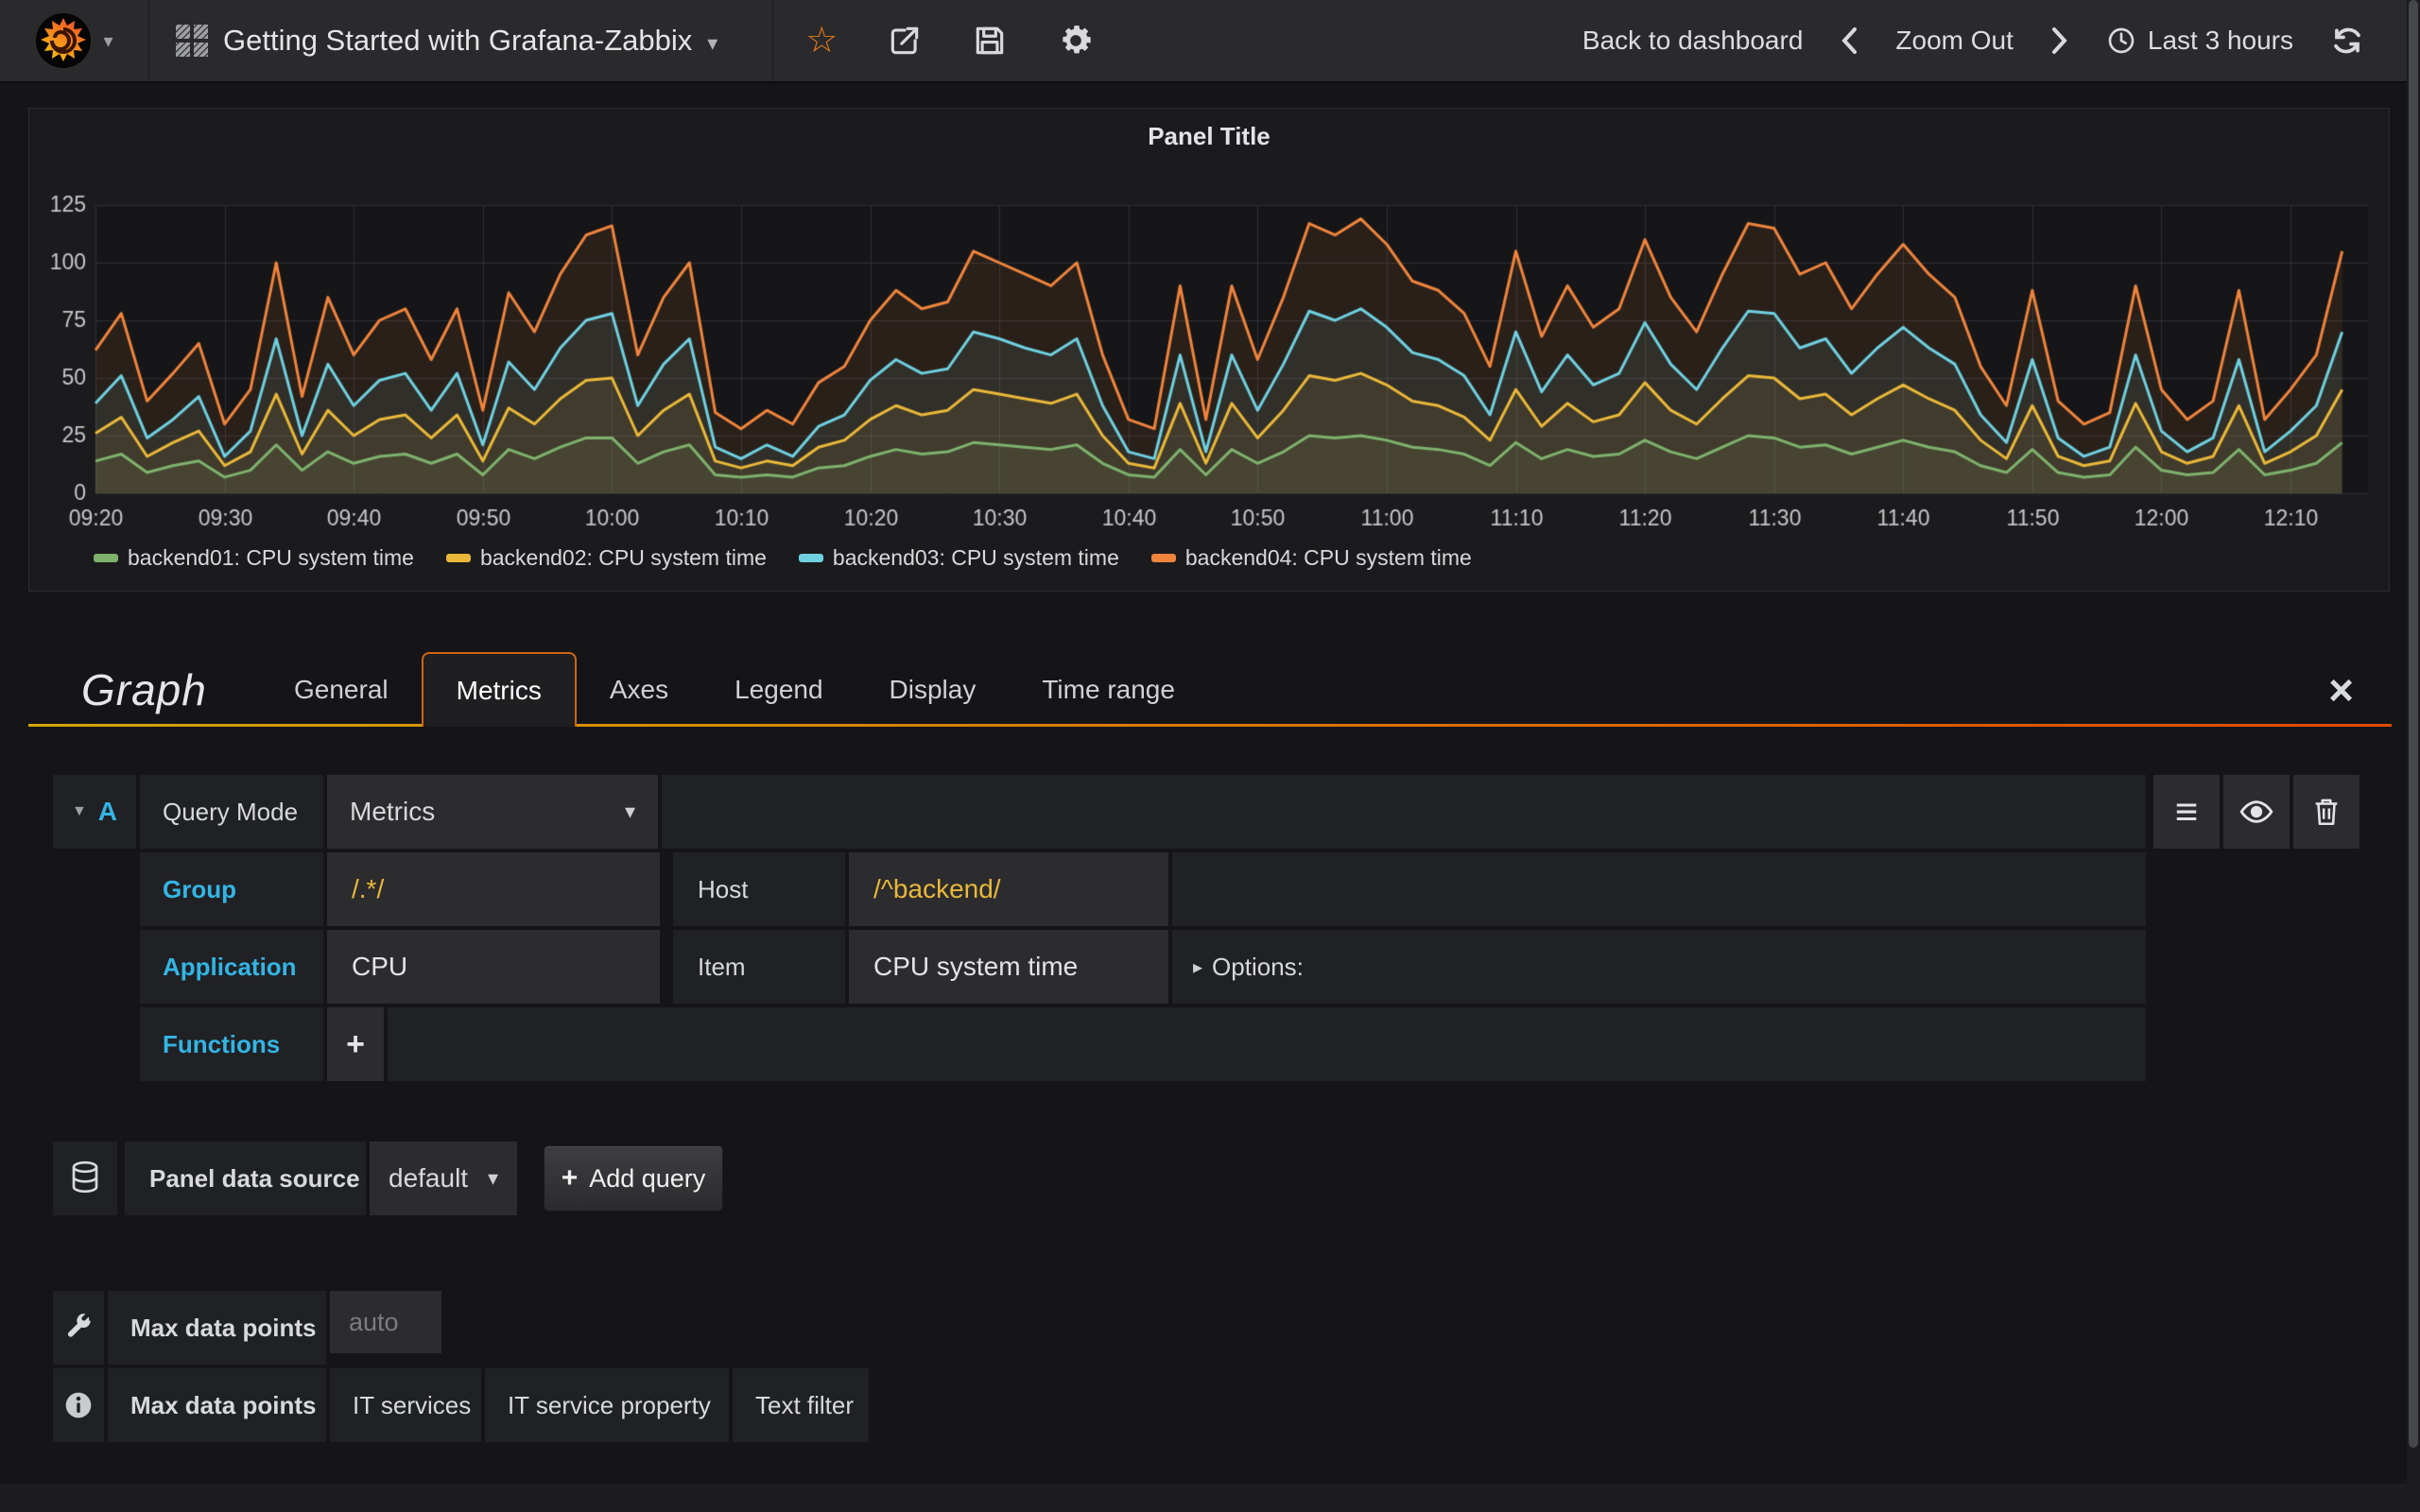 This screenshot has width=2420, height=1512. What do you see at coordinates (245, 1178) in the screenshot?
I see `panel-datasource-label: Panel data source` at bounding box center [245, 1178].